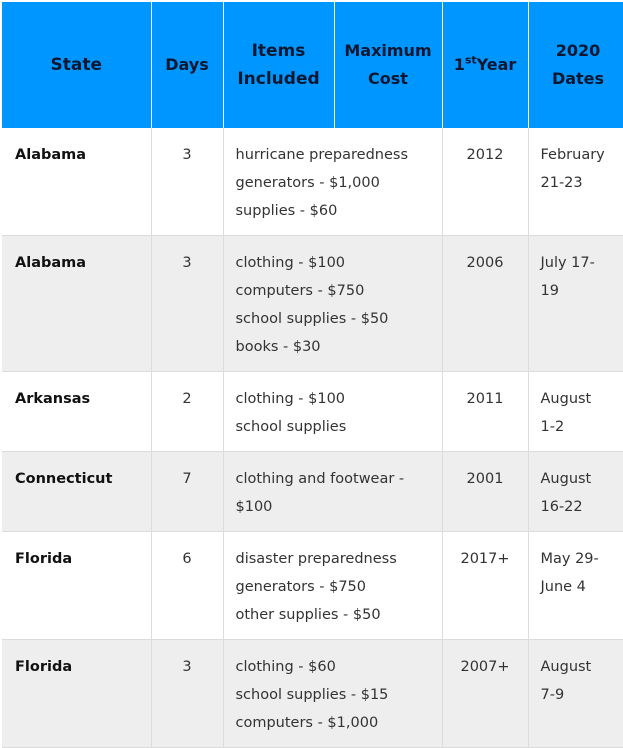  Describe the element at coordinates (471, 60) in the screenshot. I see `first-year-superscript: st` at that location.